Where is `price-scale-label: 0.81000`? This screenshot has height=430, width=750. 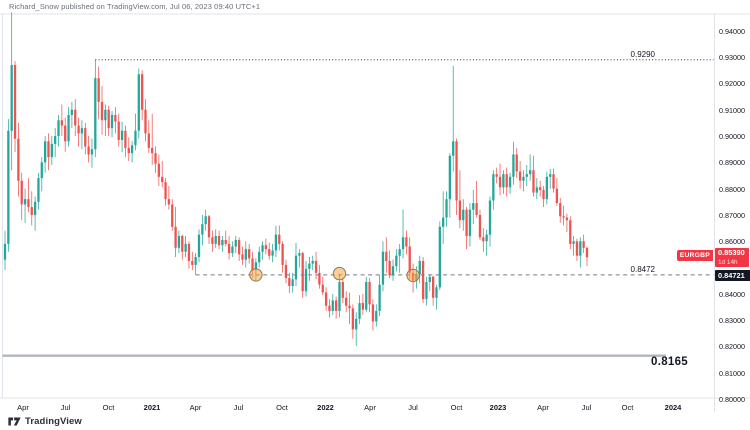
price-scale-label: 0.81000 is located at coordinates (732, 373).